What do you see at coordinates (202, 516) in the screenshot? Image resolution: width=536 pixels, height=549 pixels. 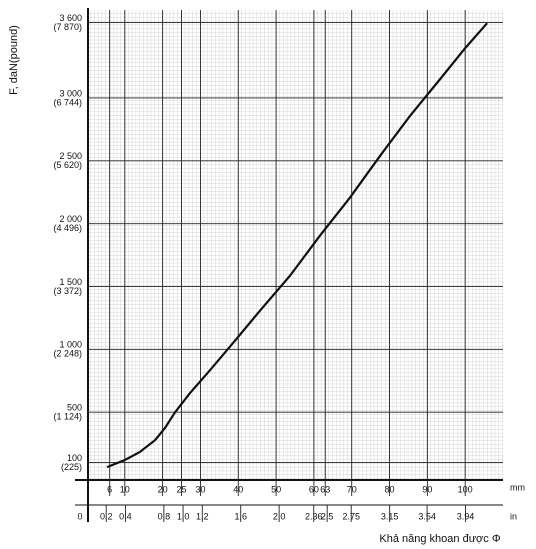 I see `x2-tick-label: 1.2` at bounding box center [202, 516].